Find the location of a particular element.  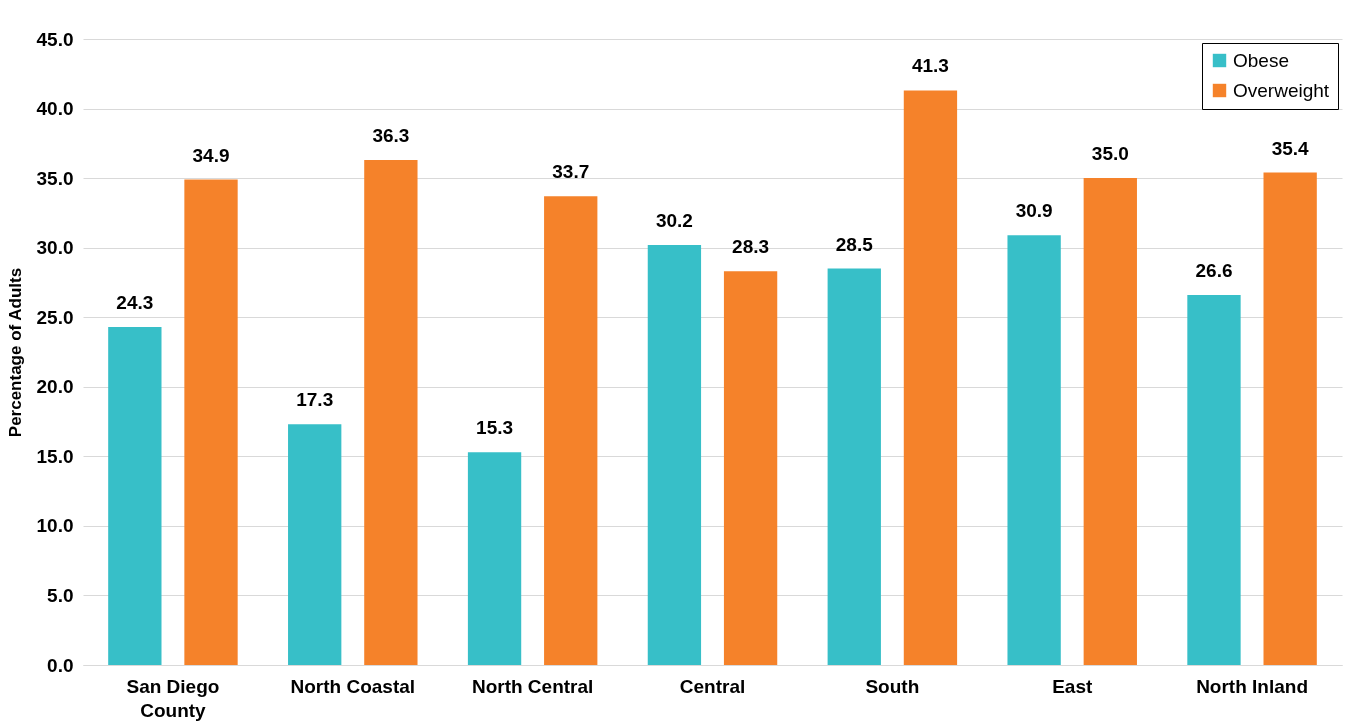

y-tick-label: 5.0 is located at coordinates (60, 595).